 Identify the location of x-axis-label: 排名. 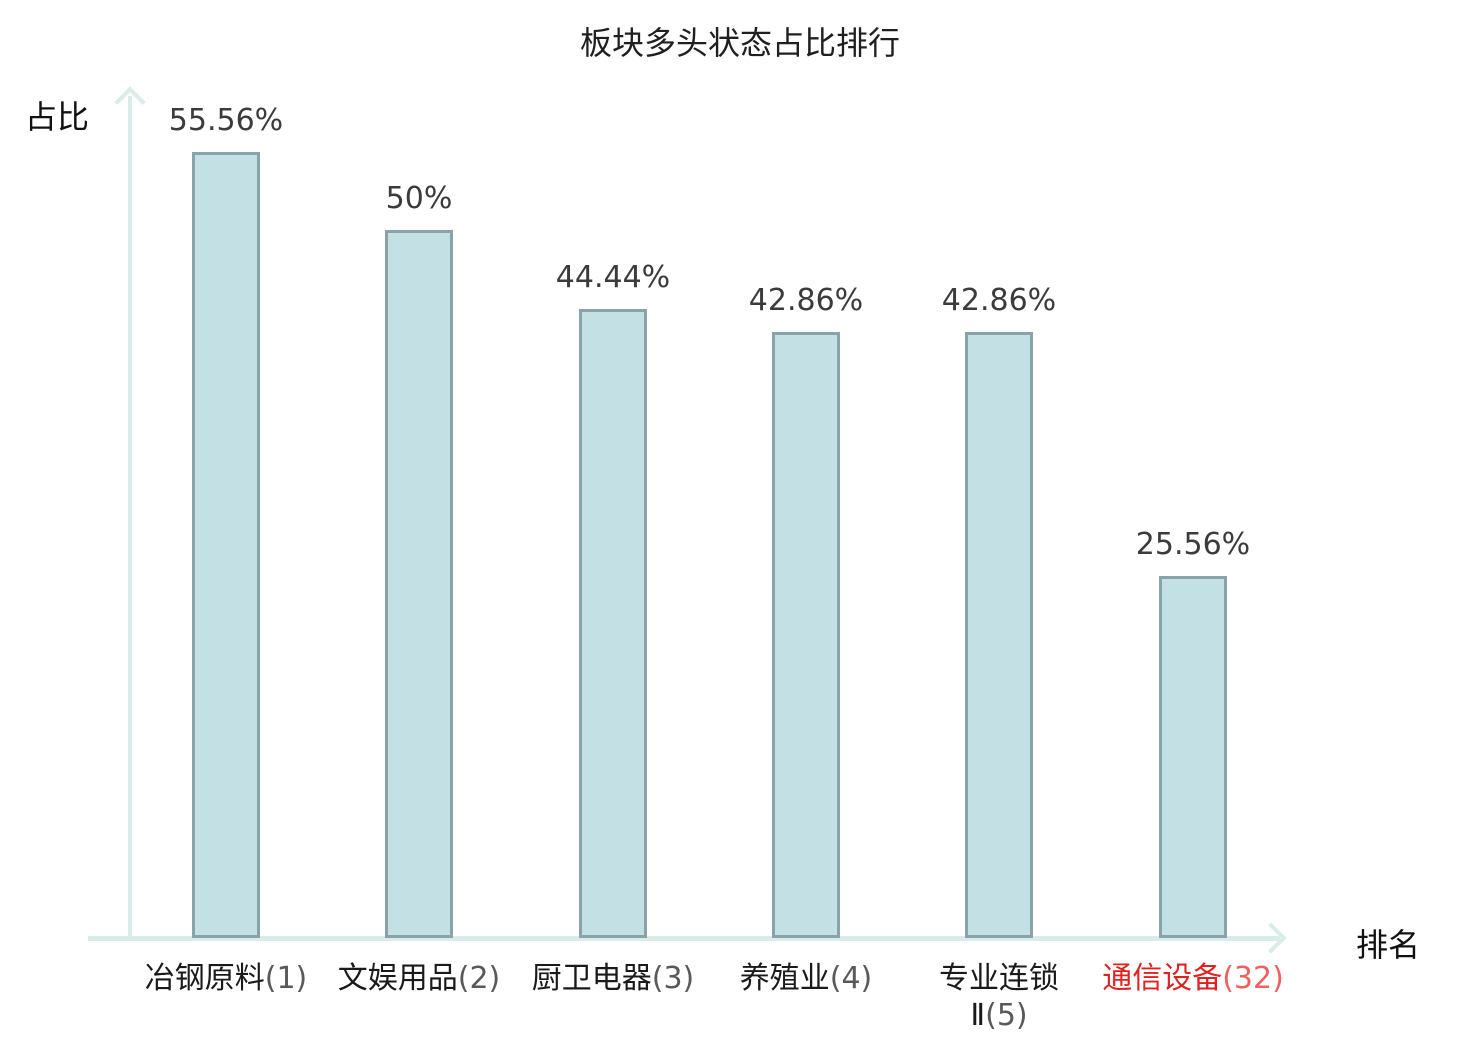
(1388, 945).